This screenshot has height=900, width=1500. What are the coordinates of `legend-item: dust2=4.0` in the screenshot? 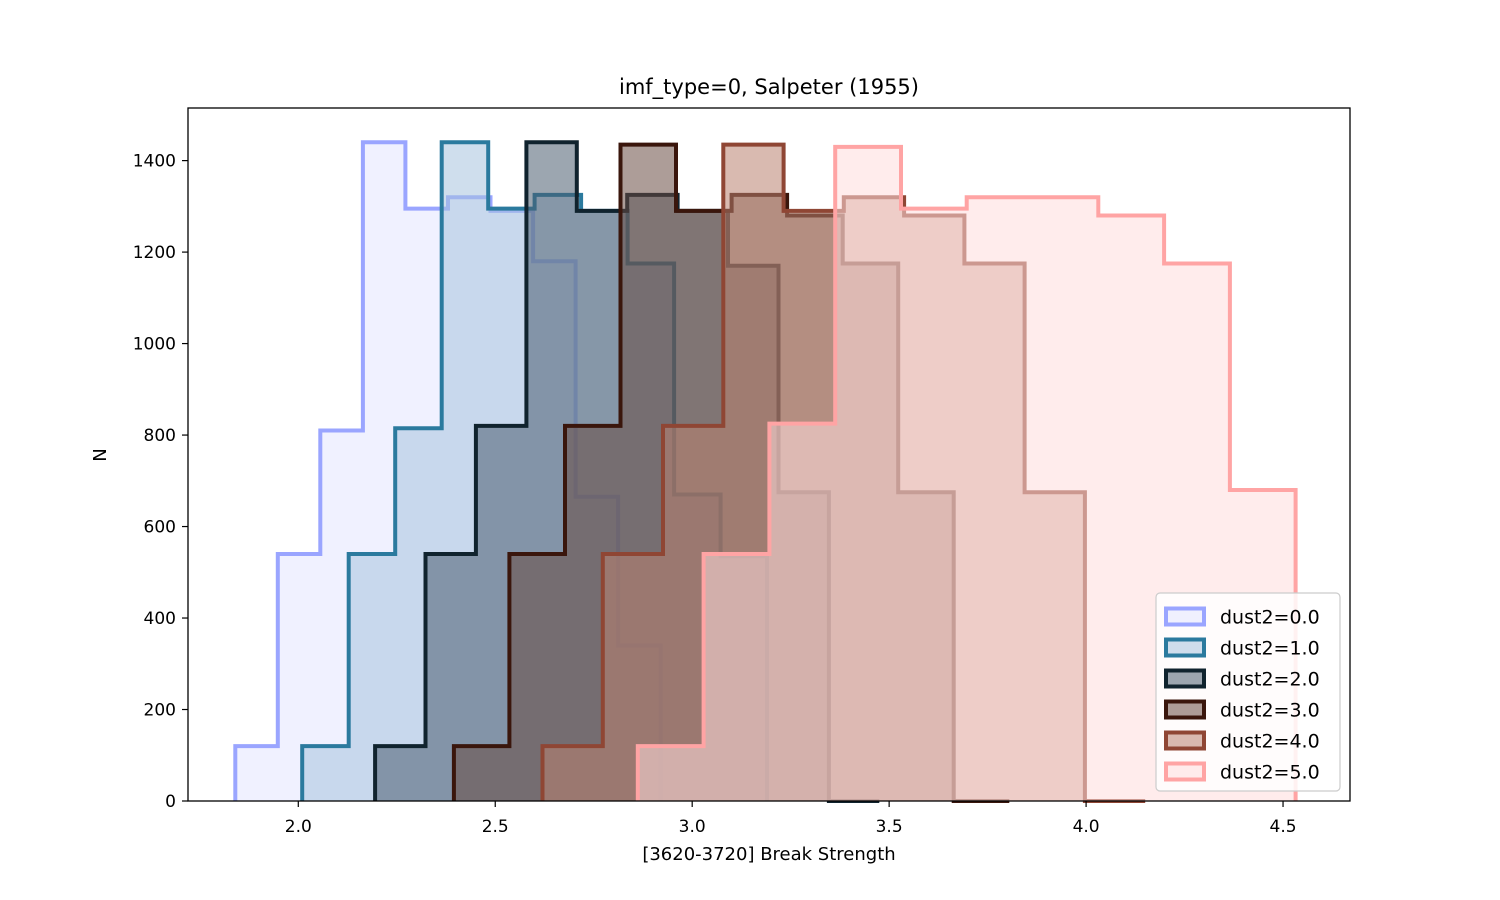 It's located at (1242, 741).